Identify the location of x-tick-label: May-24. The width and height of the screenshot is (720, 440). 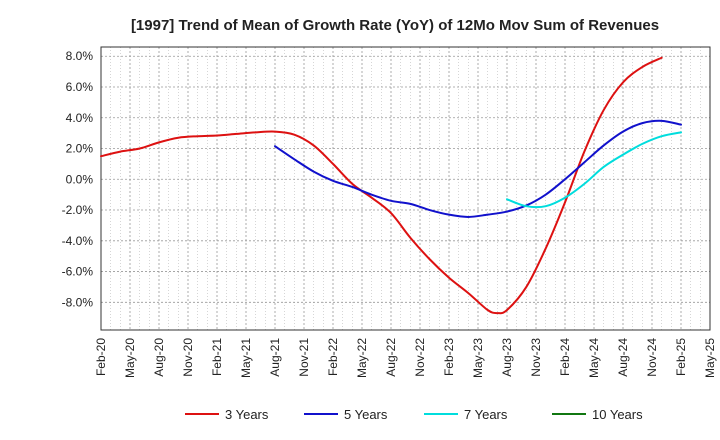
(594, 358).